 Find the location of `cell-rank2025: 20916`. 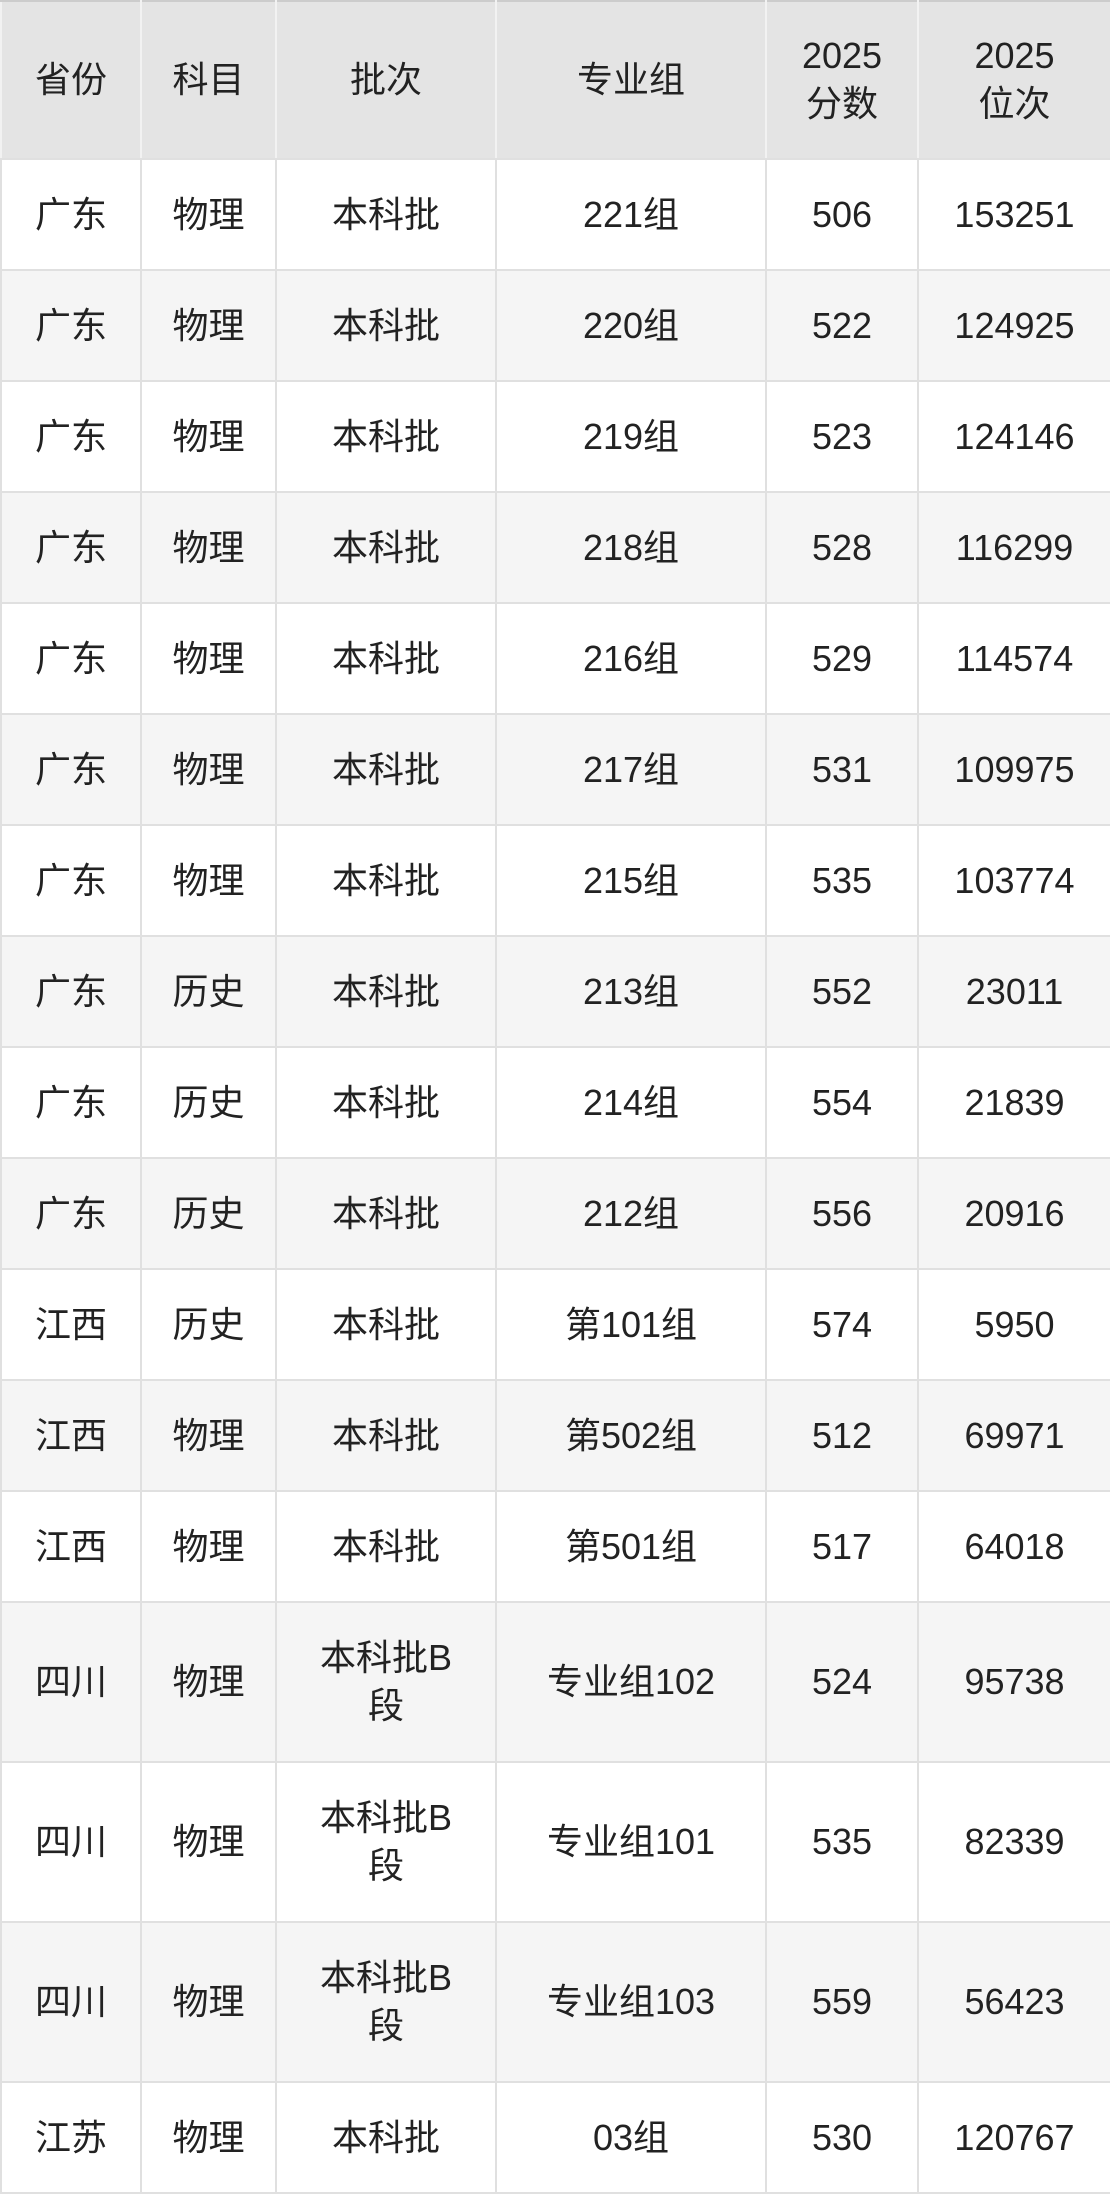

cell-rank2025: 20916 is located at coordinates (1013, 1213).